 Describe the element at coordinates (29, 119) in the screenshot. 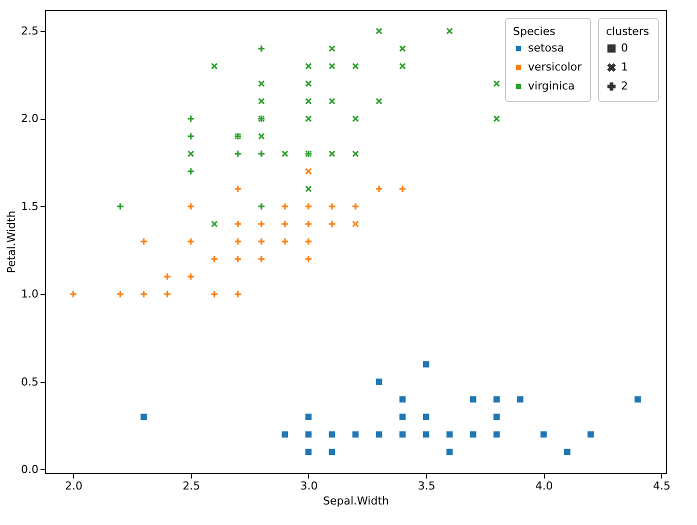

I see `y-tick-label: 2.0` at that location.